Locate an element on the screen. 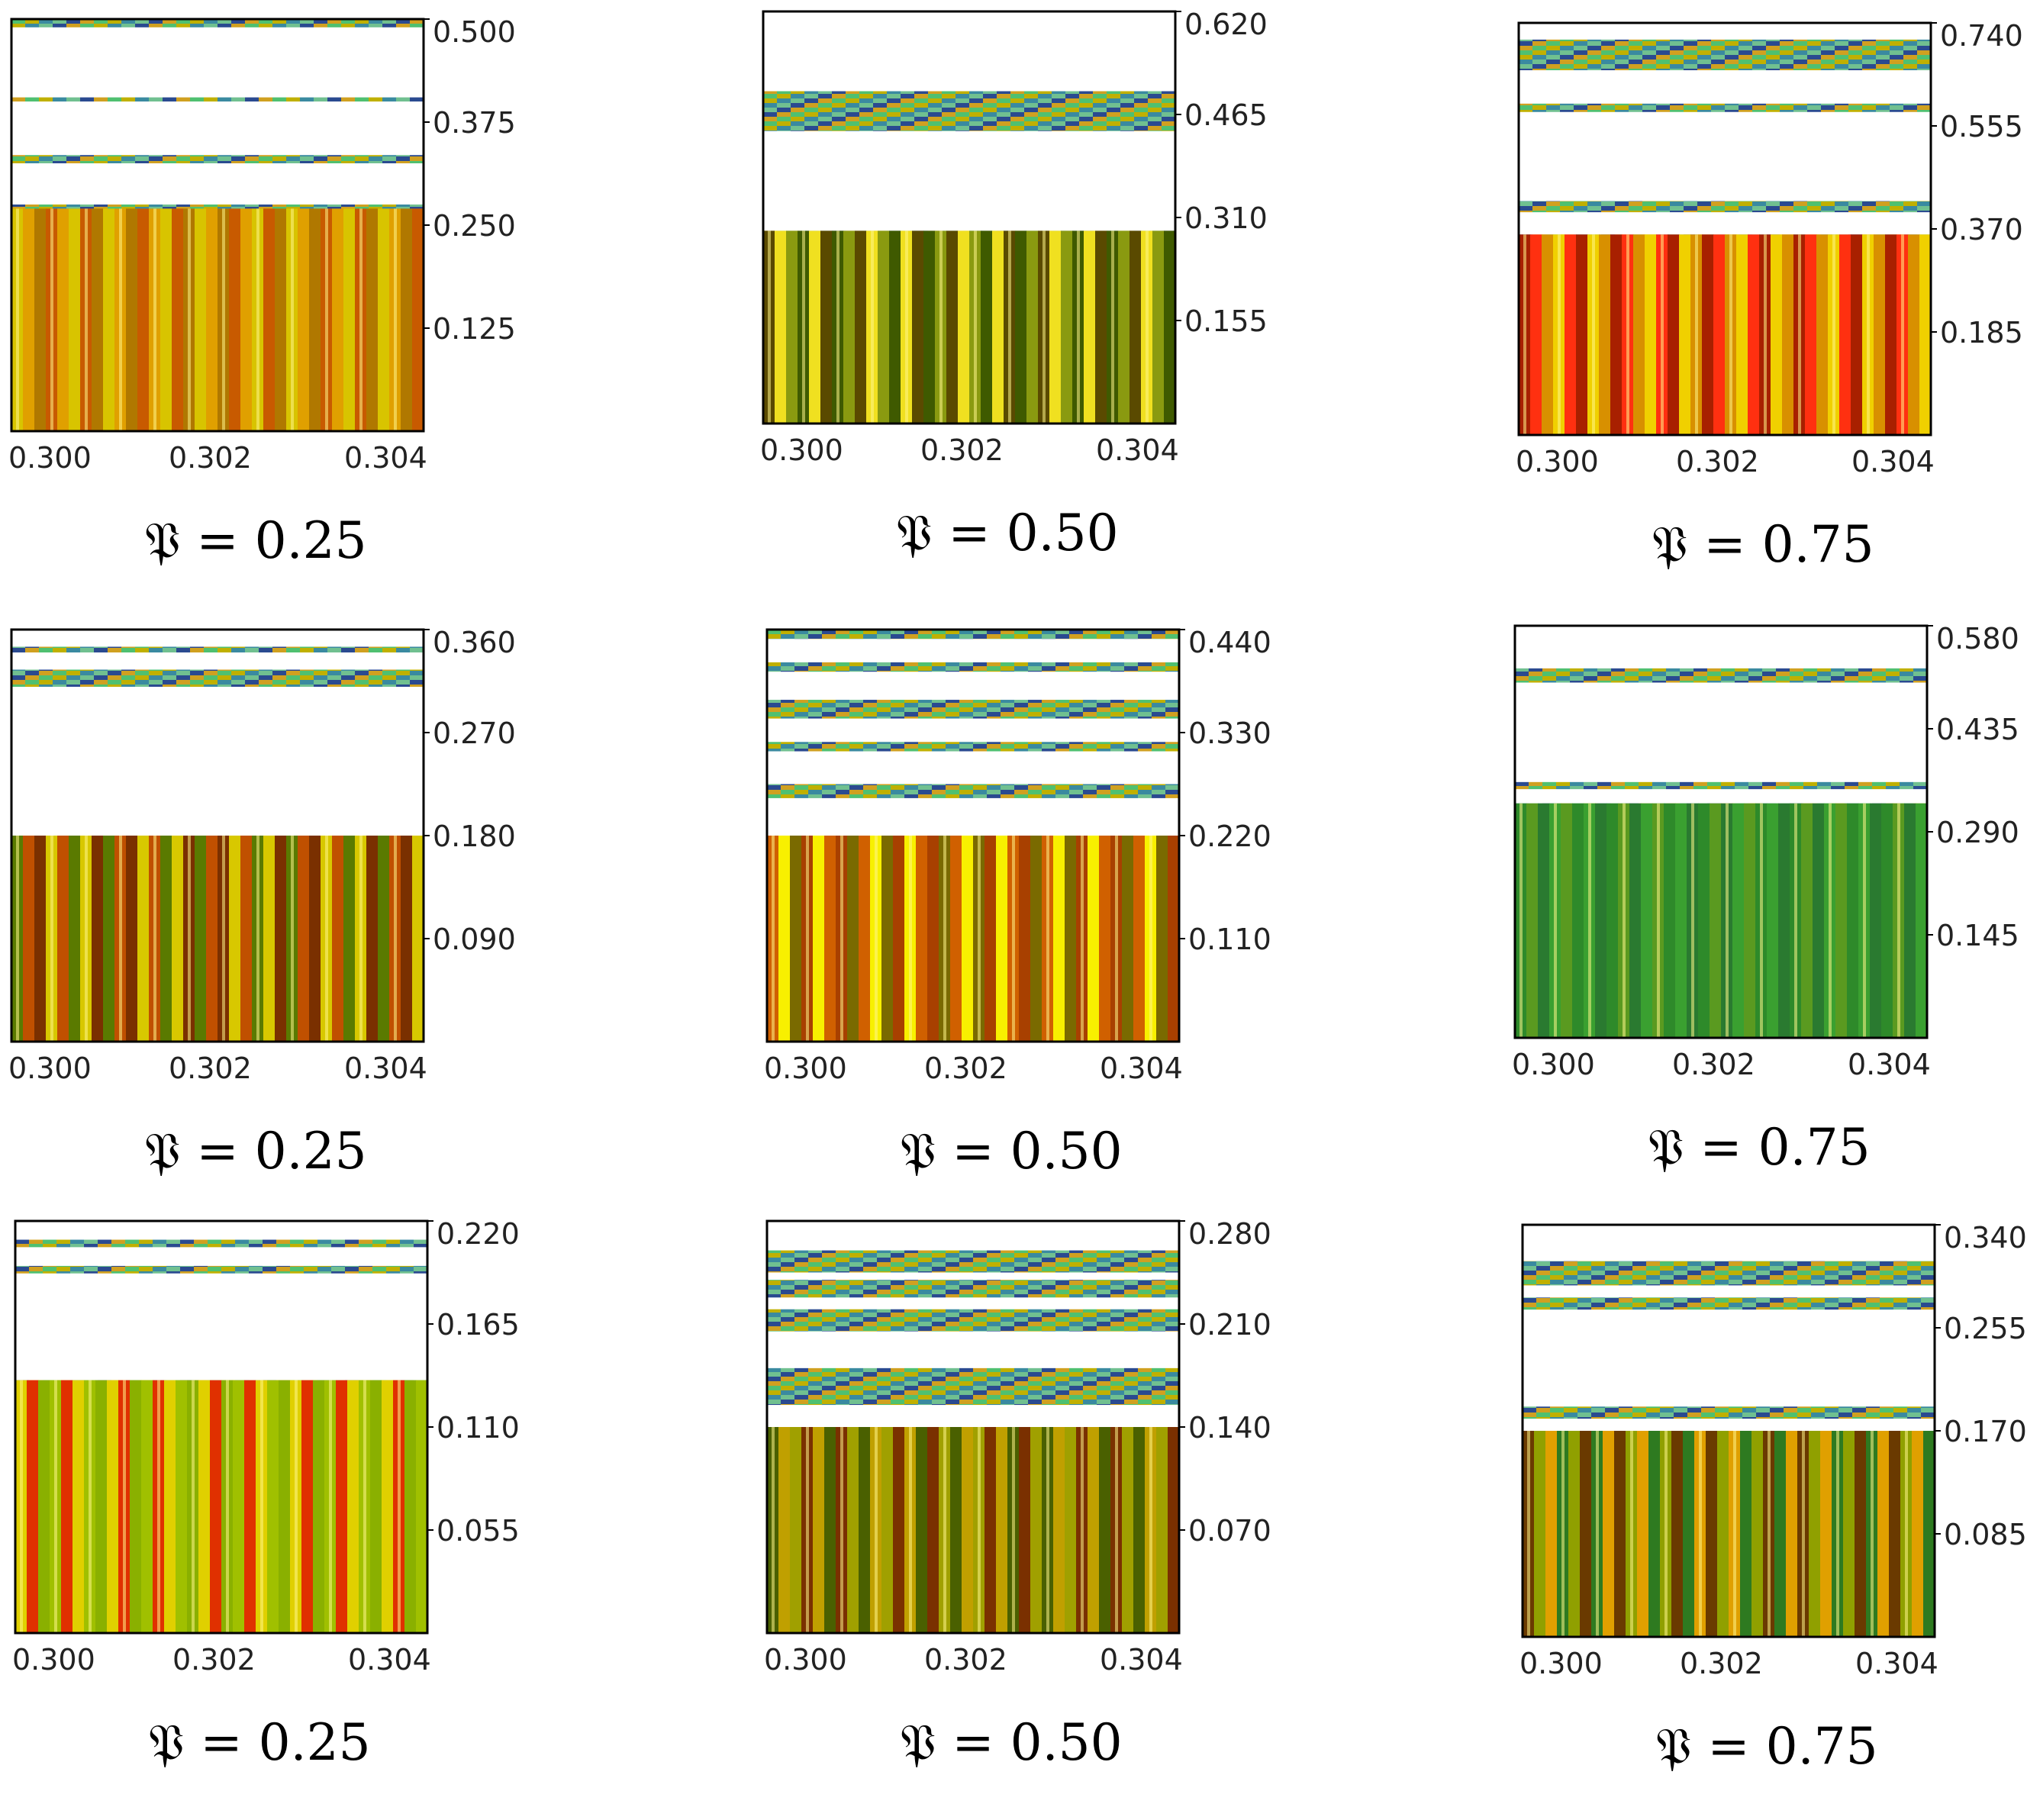 This screenshot has height=1820, width=2027. x-tick-label: 0.300 is located at coordinates (801, 450).